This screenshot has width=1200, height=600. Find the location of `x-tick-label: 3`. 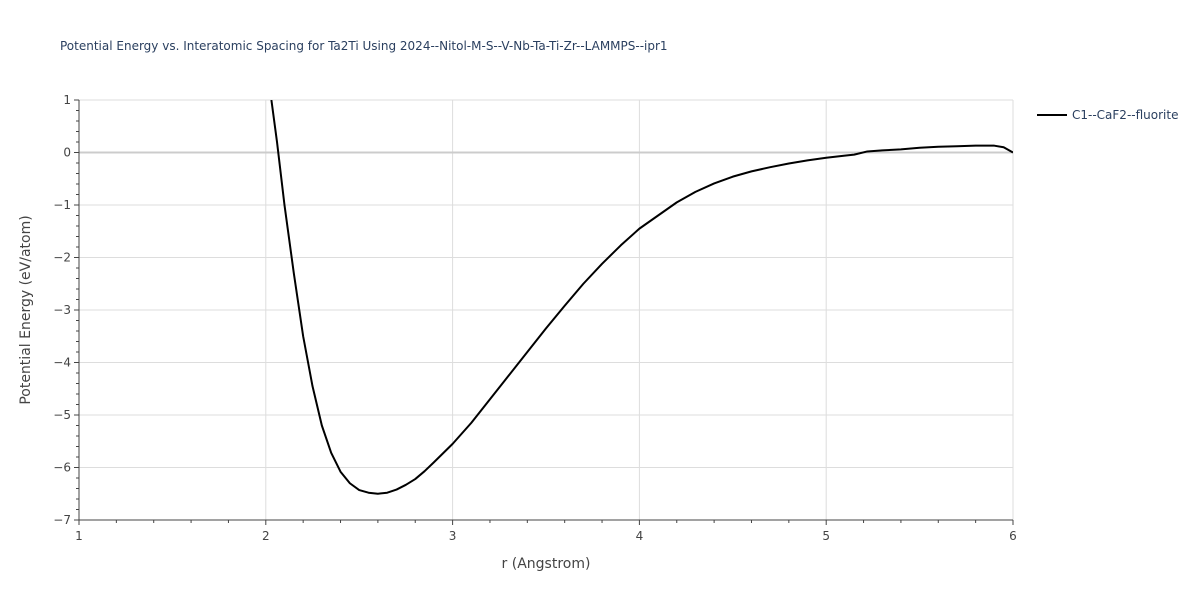

x-tick-label: 3 is located at coordinates (453, 536).